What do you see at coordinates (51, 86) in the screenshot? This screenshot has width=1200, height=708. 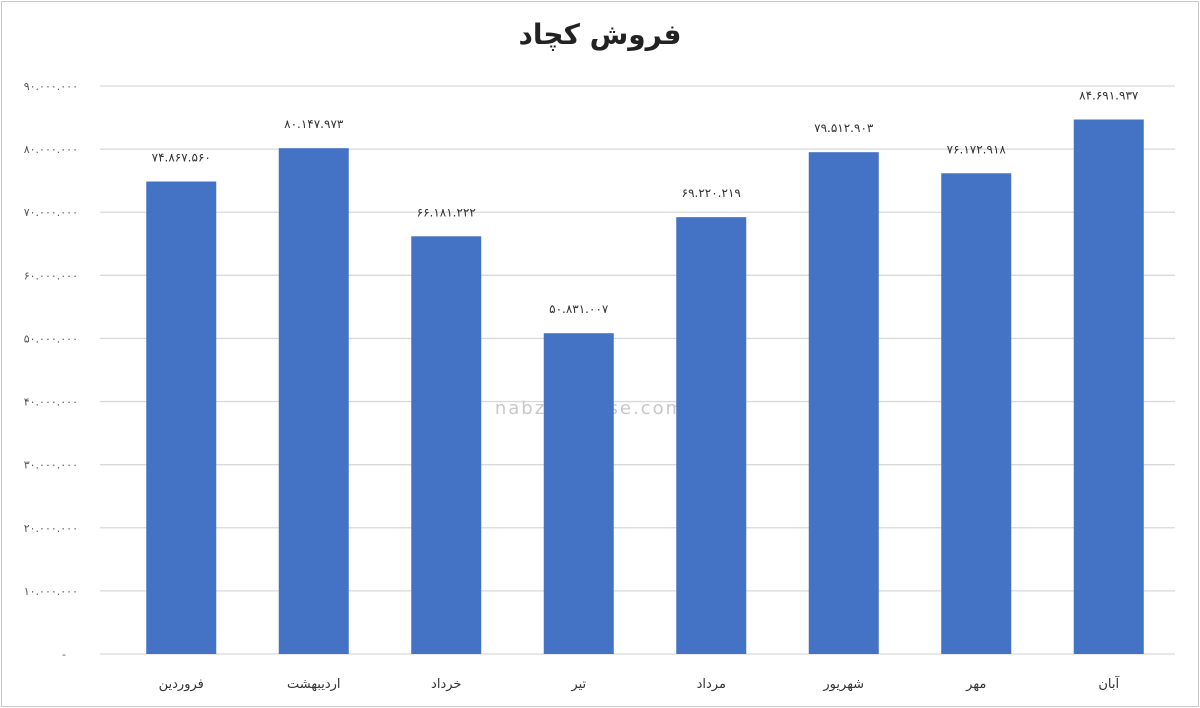 I see `y-tick-label: ۹۰.۰۰۰.۰۰۰` at bounding box center [51, 86].